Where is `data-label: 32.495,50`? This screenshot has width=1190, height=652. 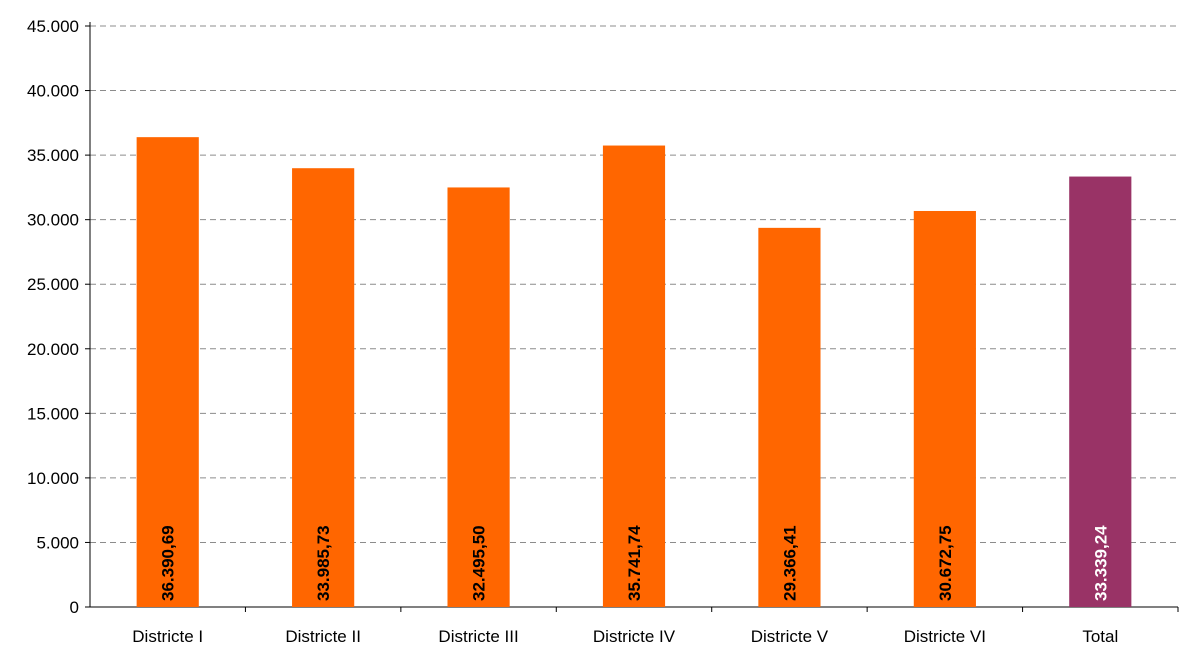
data-label: 32.495,50 is located at coordinates (479, 563).